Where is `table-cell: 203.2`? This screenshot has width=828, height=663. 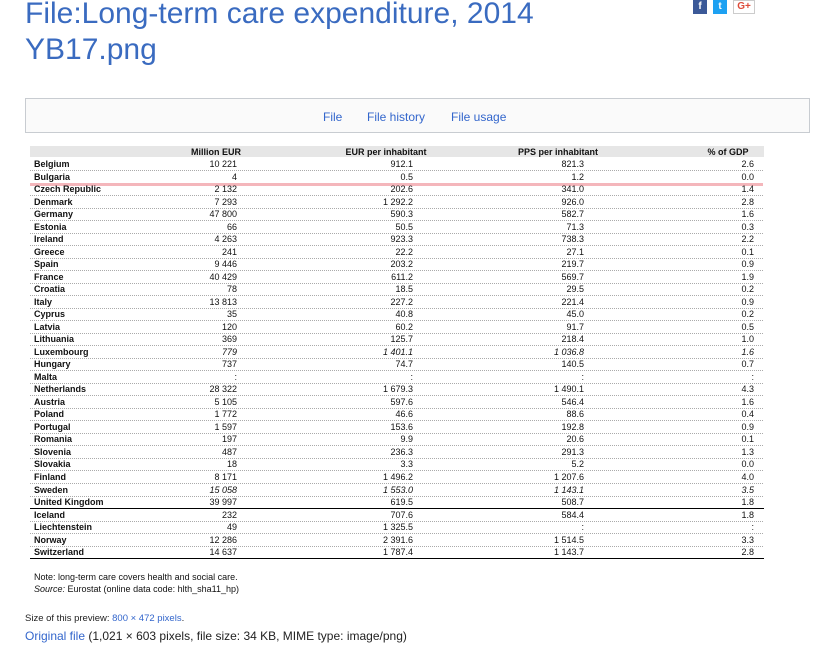 table-cell: 203.2 is located at coordinates (401, 264).